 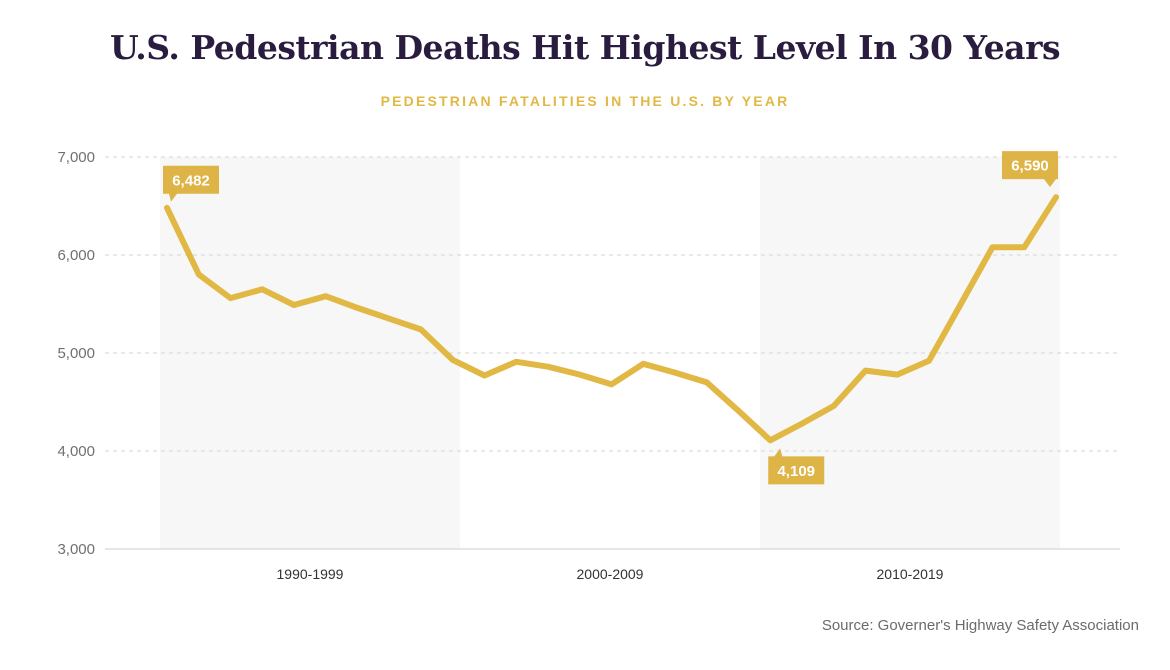 I want to click on y-tick-label: 3,000, so click(x=76, y=549).